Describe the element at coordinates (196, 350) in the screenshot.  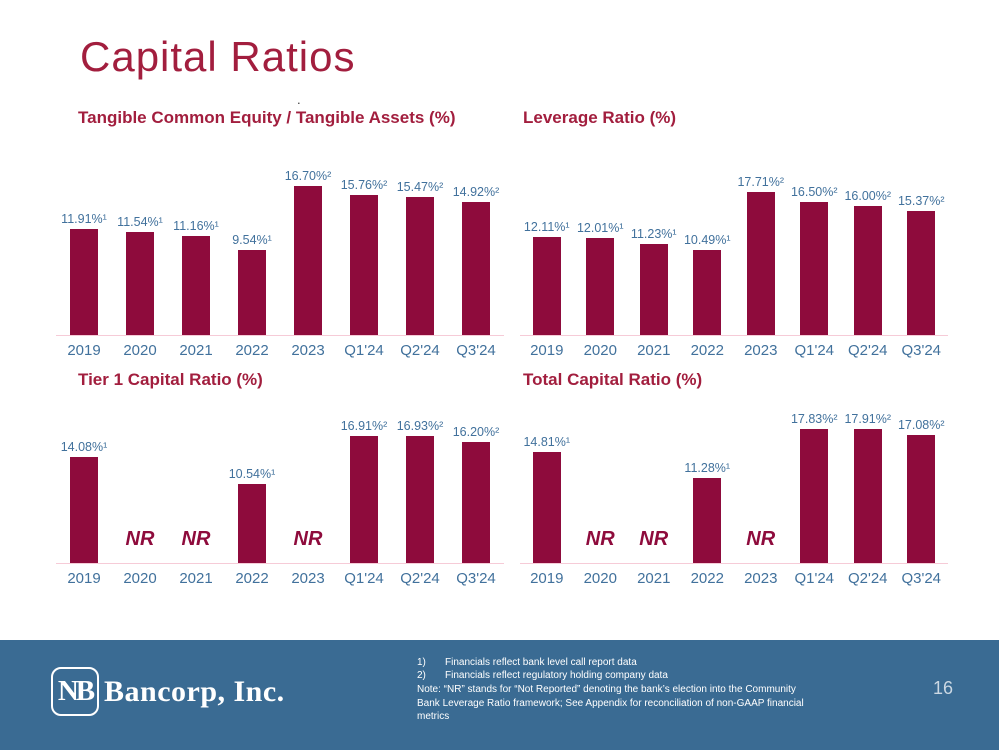
I see `x-axis-label: 2021` at that location.